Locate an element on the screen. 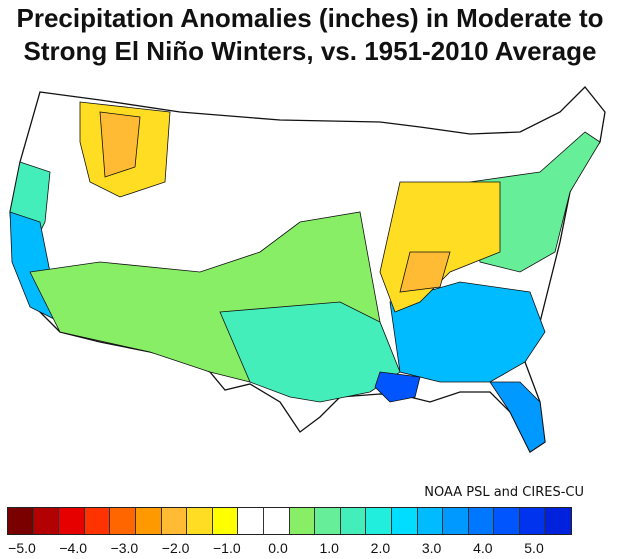 The width and height of the screenshot is (620, 559). legend-tick-label: 3.0 is located at coordinates (431, 548).